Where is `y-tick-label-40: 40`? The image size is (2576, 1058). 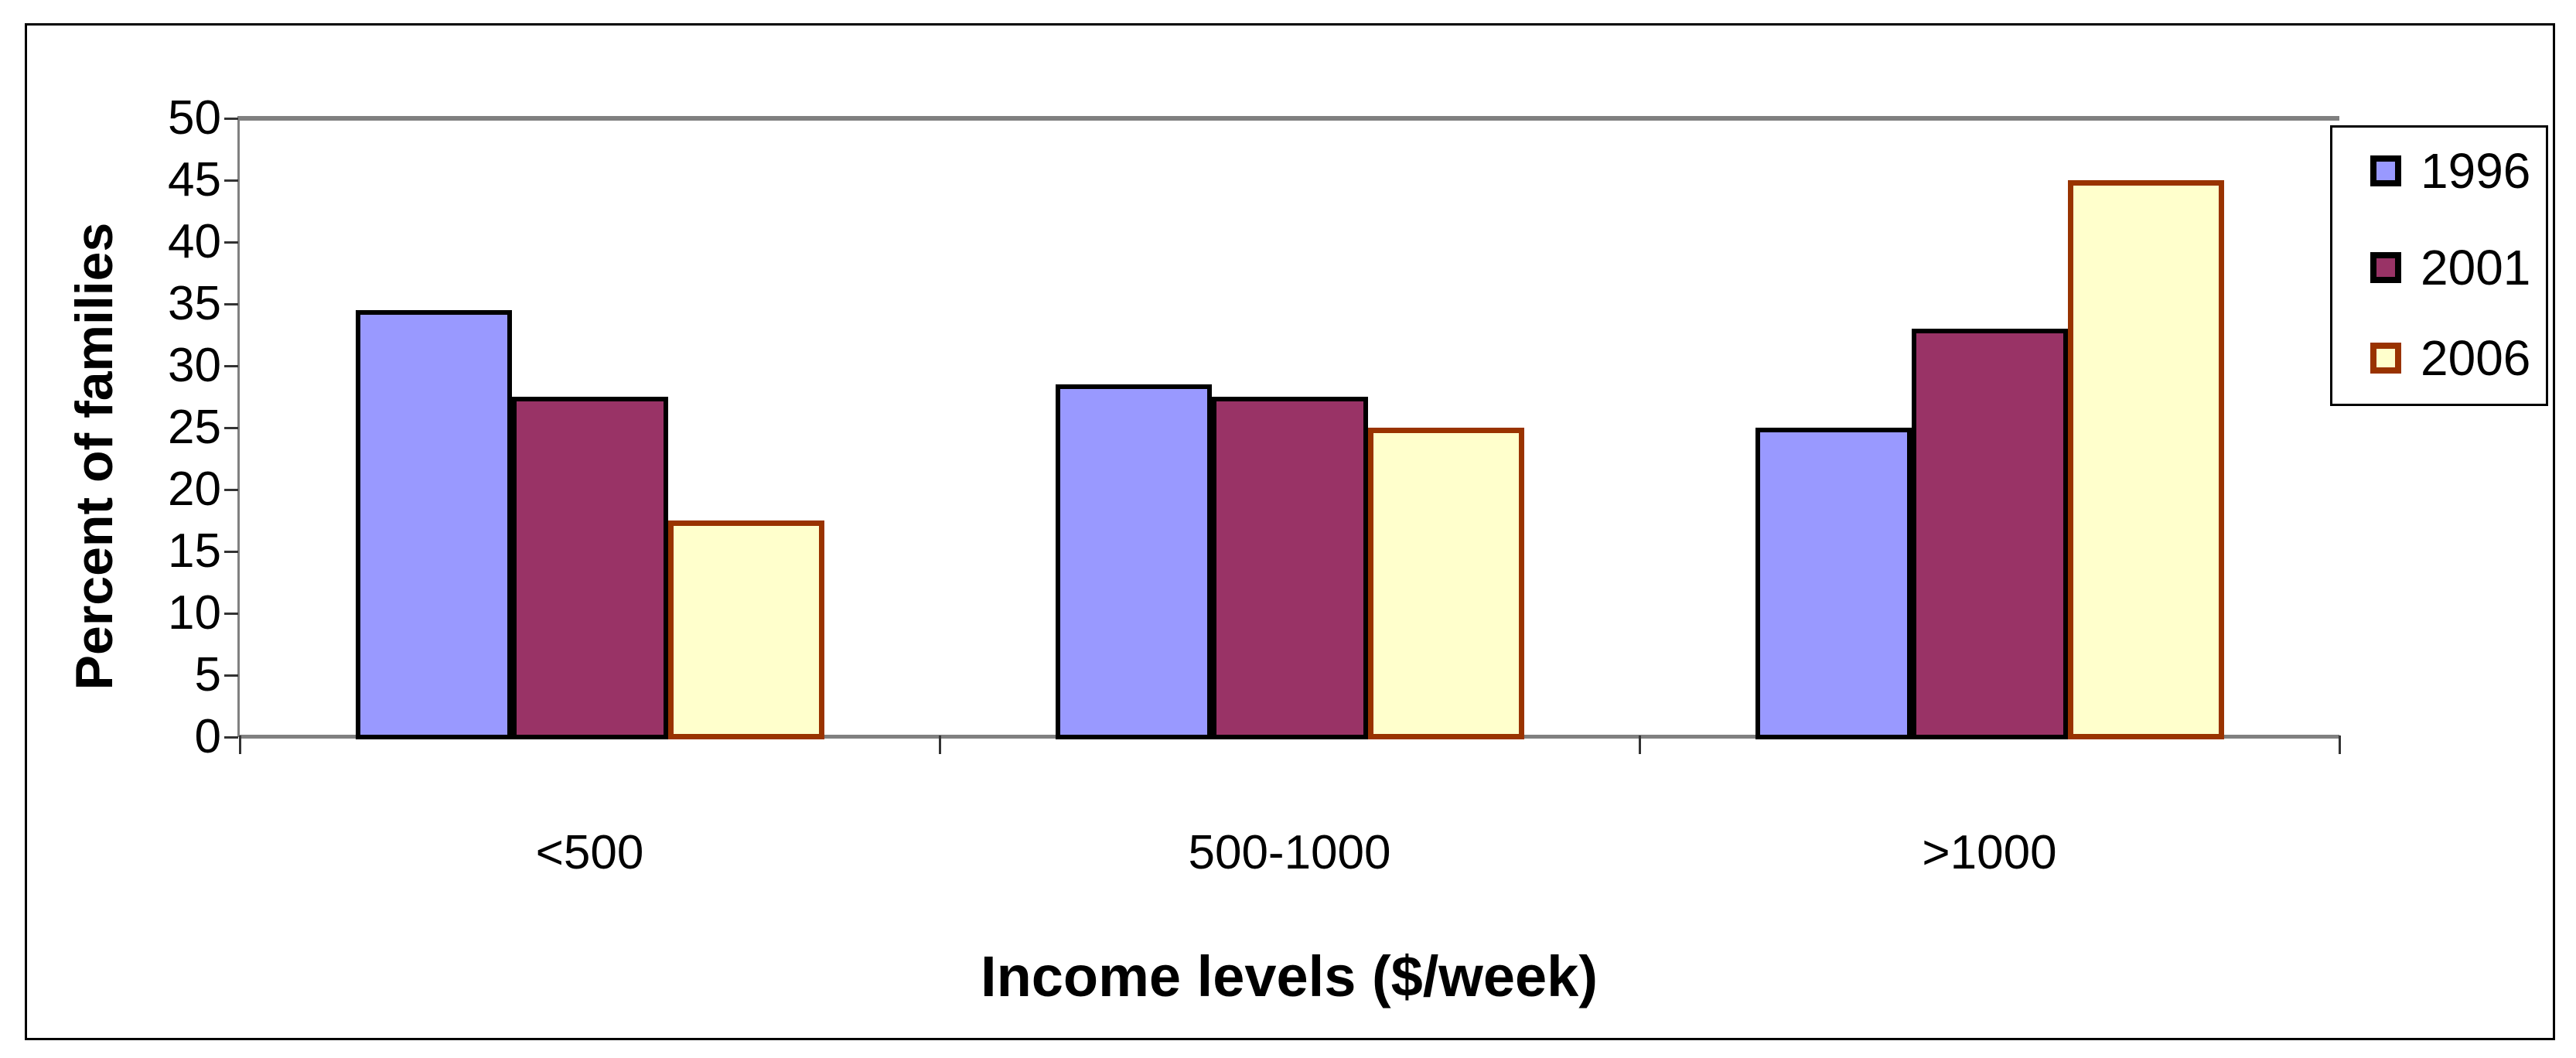
y-tick-label-40: 40 is located at coordinates (194, 241).